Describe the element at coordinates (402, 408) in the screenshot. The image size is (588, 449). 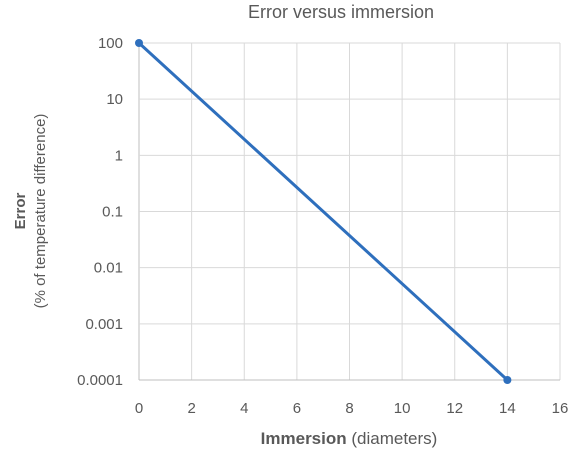
I see `x-tick-label: 10` at that location.